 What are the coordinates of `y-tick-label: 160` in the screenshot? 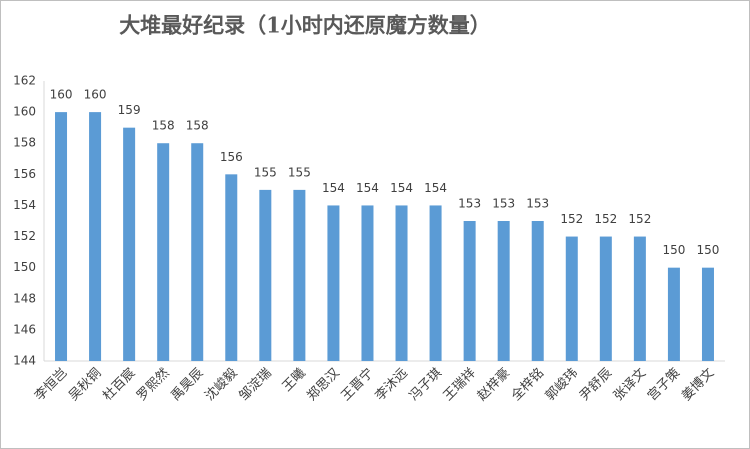 It's located at (24, 112).